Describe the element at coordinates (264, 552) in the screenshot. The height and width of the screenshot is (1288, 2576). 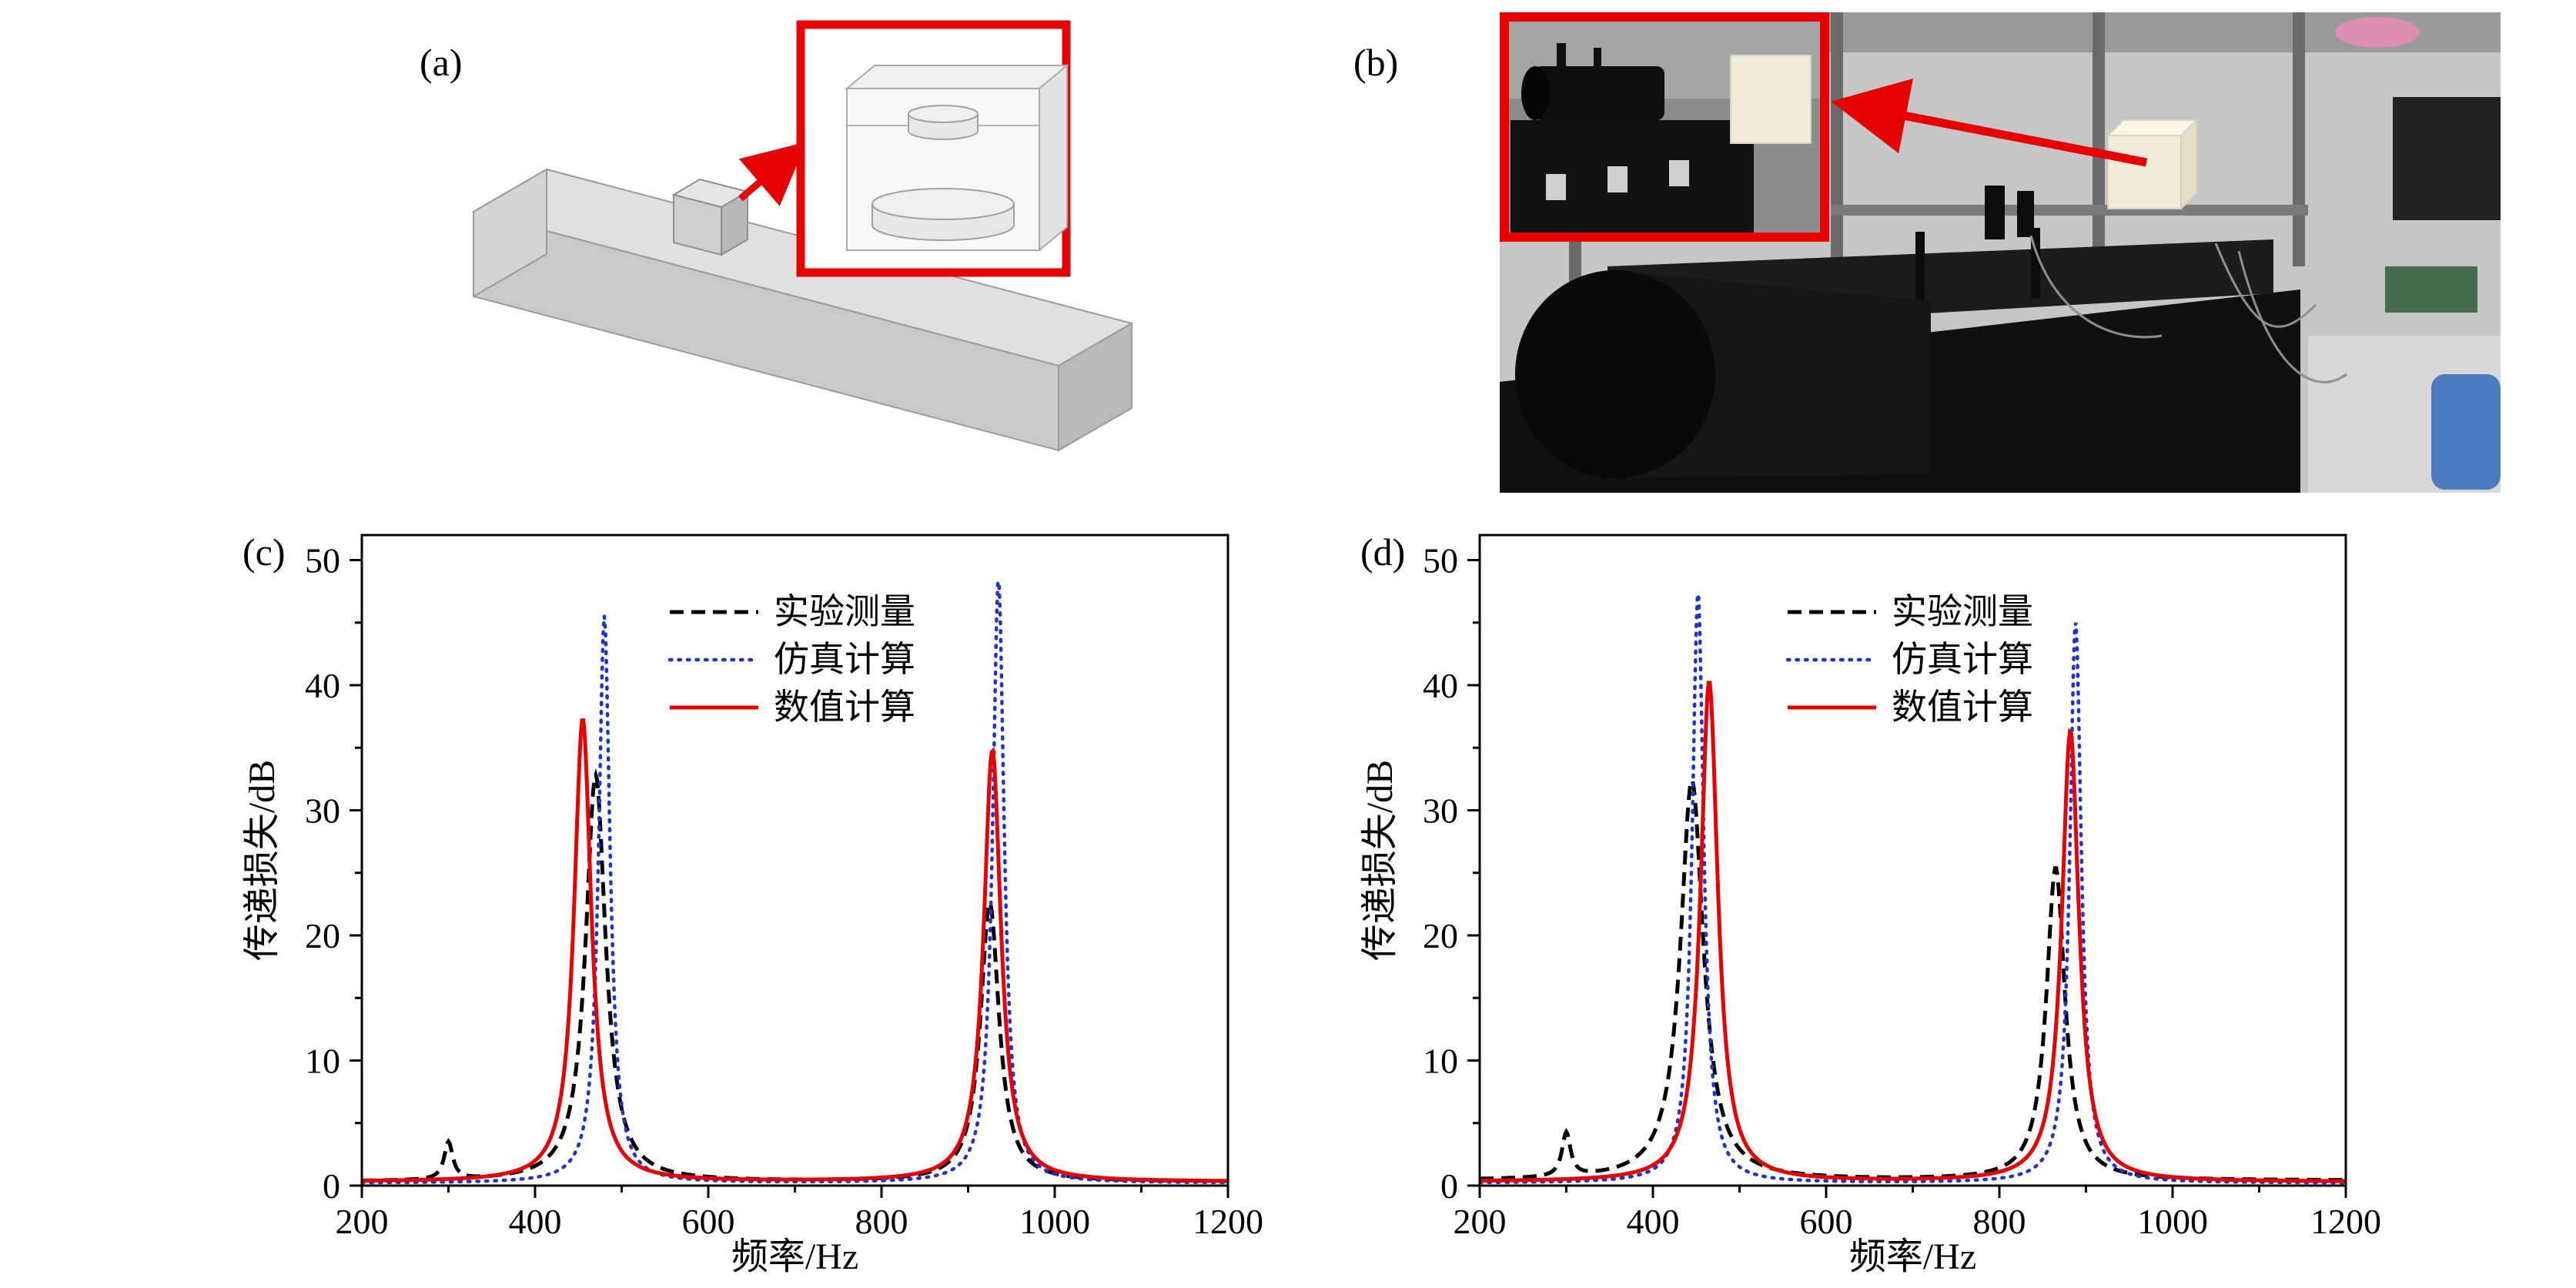
I see `panel-c-label: (c)` at that location.